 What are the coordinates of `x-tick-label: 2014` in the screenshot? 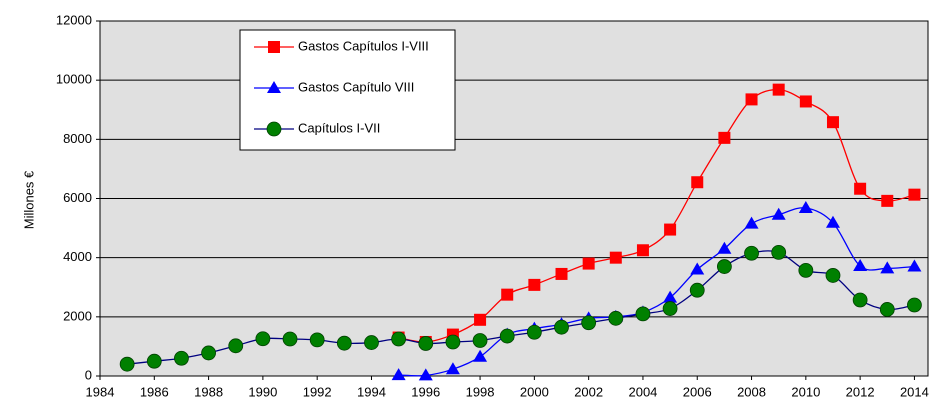 It's located at (914, 391).